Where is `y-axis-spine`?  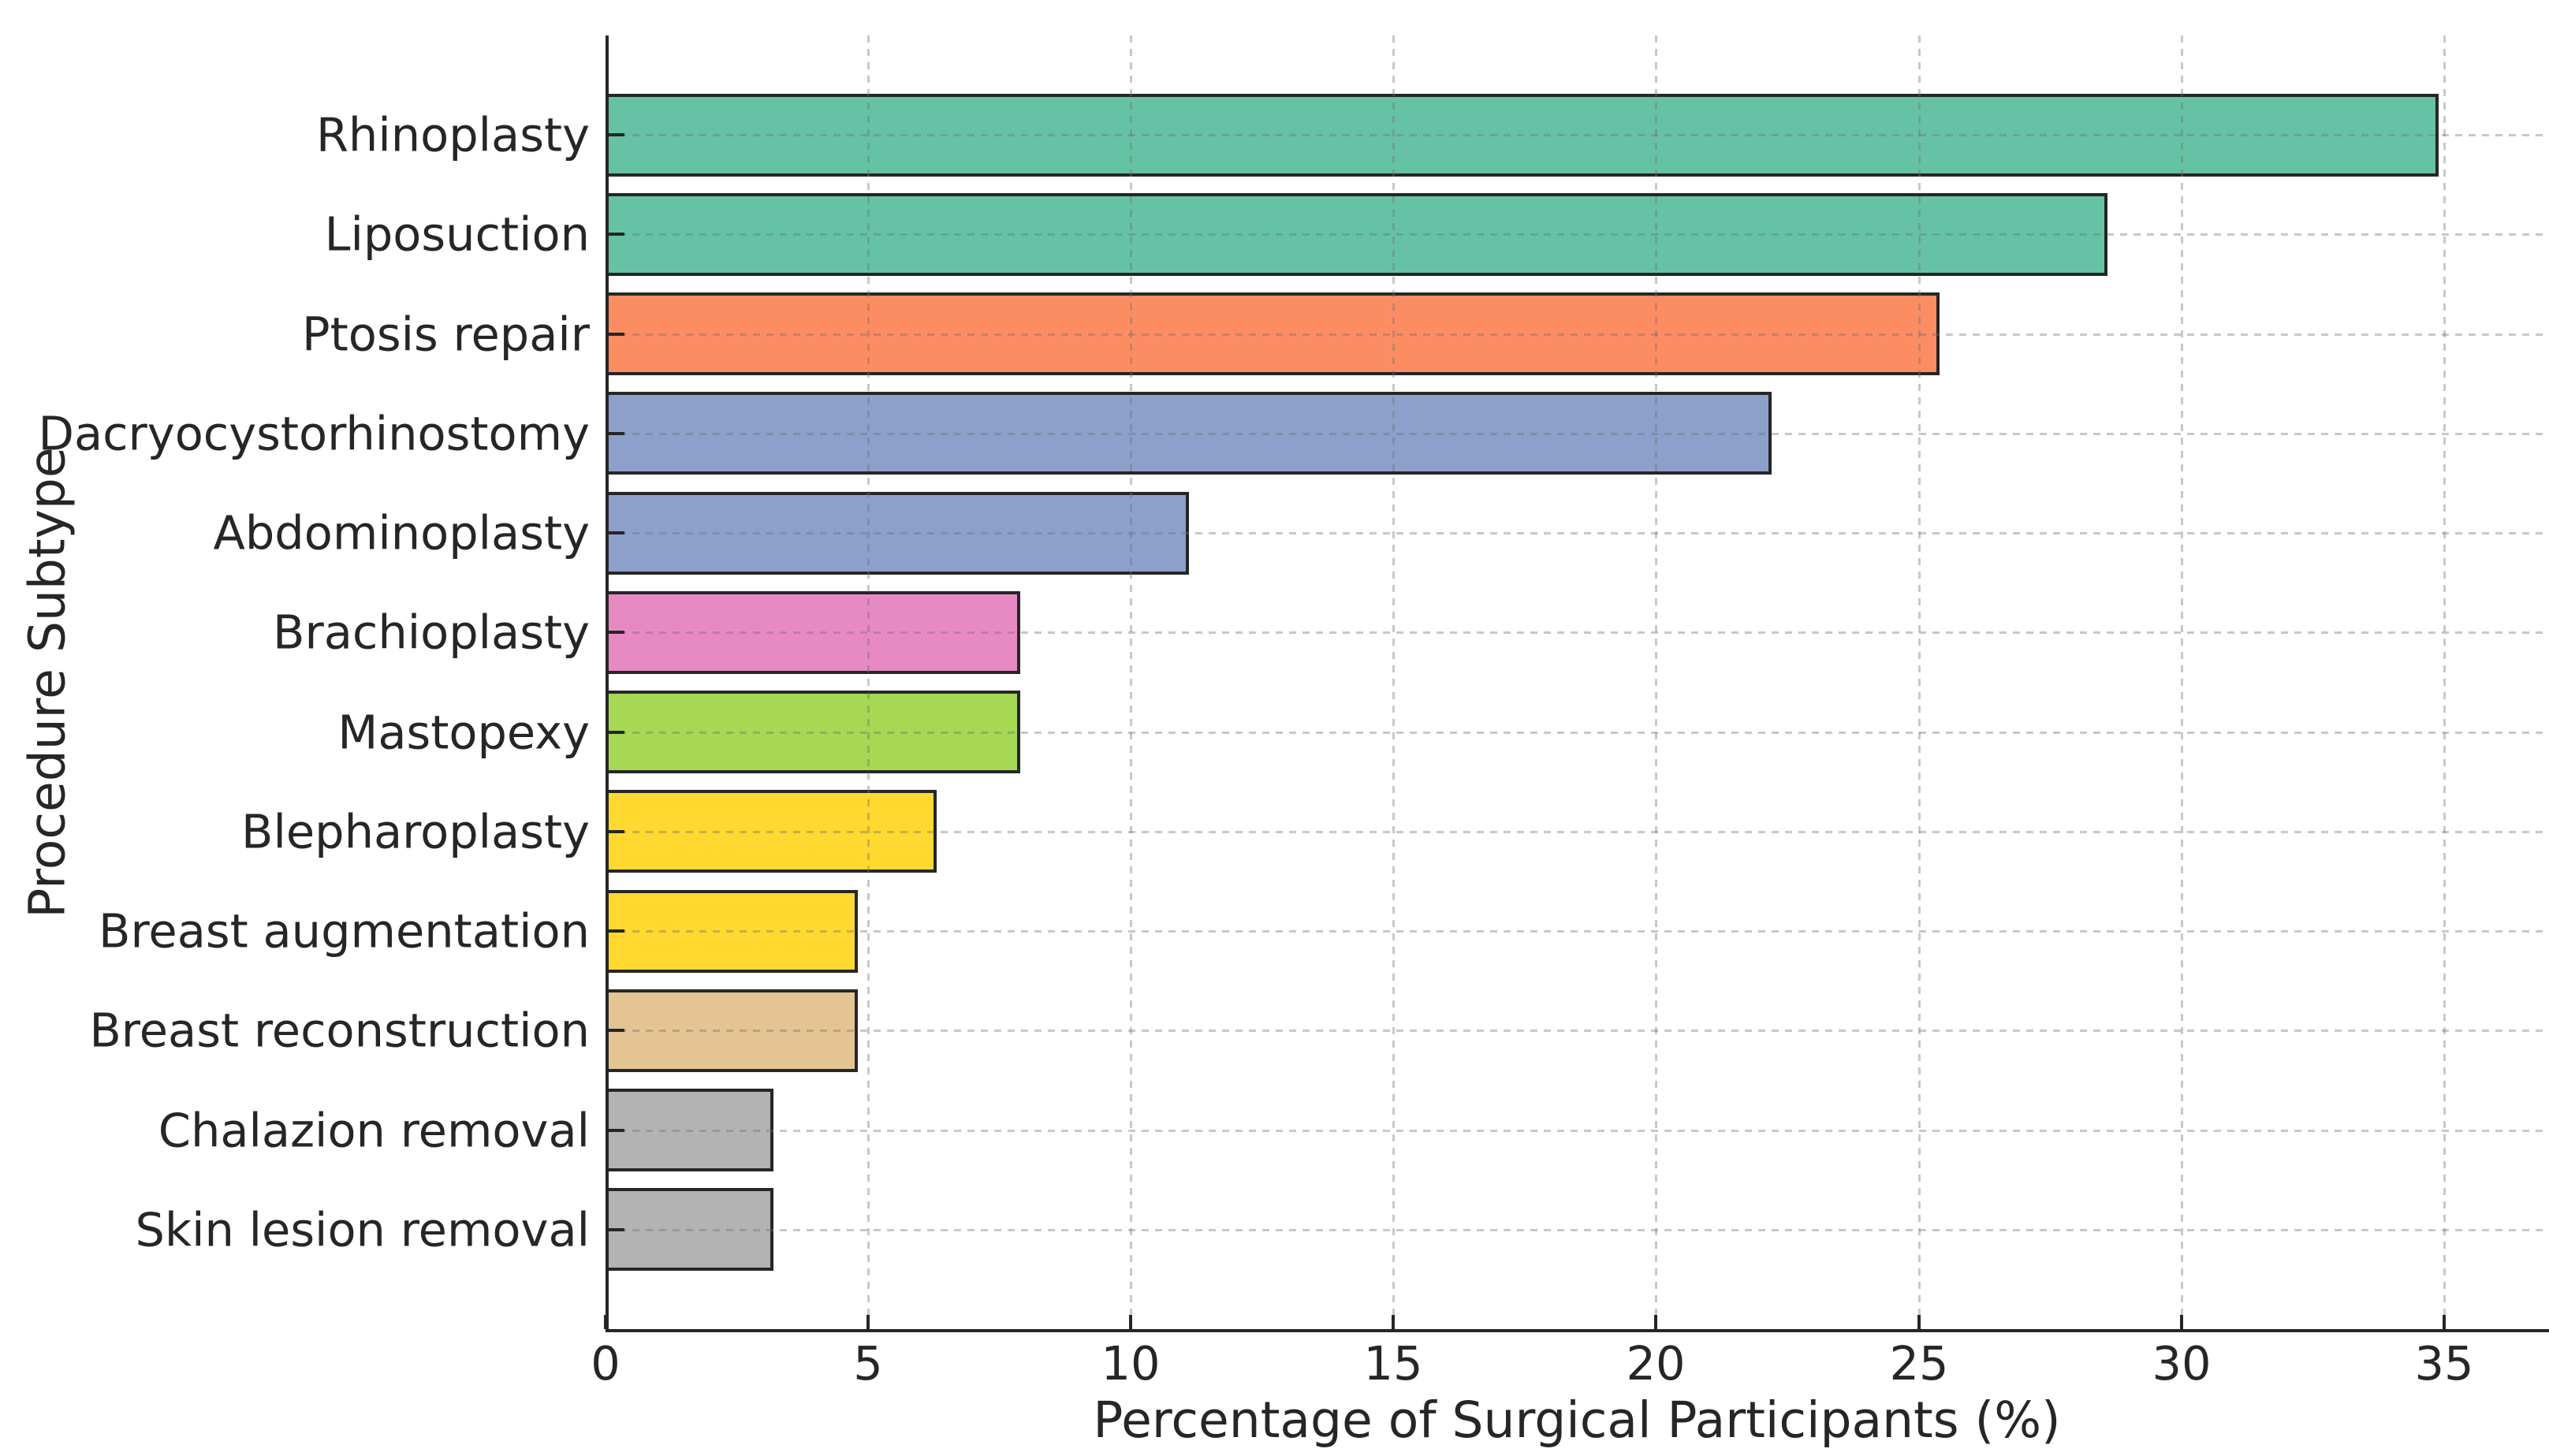
y-axis-spine is located at coordinates (608, 683).